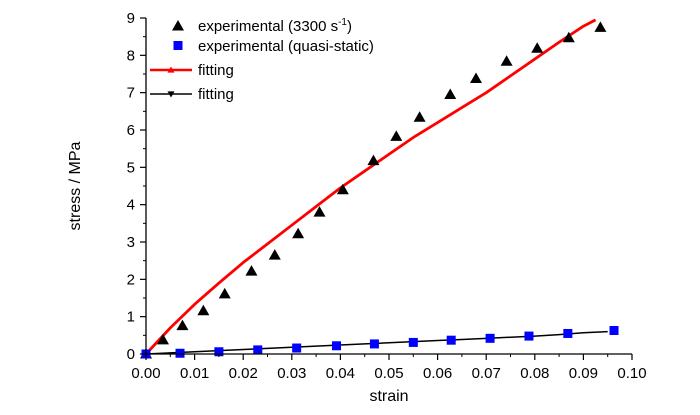 The image size is (700, 415). What do you see at coordinates (131, 55) in the screenshot?
I see `y-tick-label: 8` at bounding box center [131, 55].